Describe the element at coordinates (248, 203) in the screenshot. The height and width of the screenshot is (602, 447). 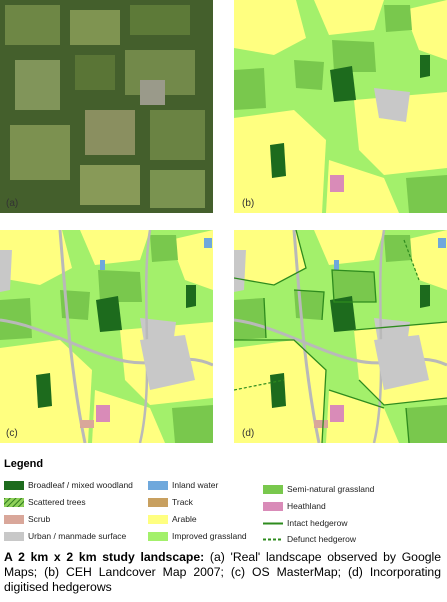
I see `panel-label: (b)` at that location.